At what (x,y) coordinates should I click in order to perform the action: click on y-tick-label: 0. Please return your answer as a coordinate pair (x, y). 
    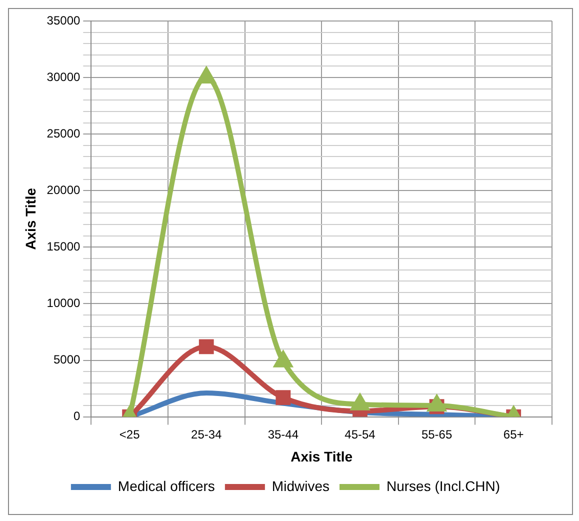
    Looking at the image, I should click on (76, 416).